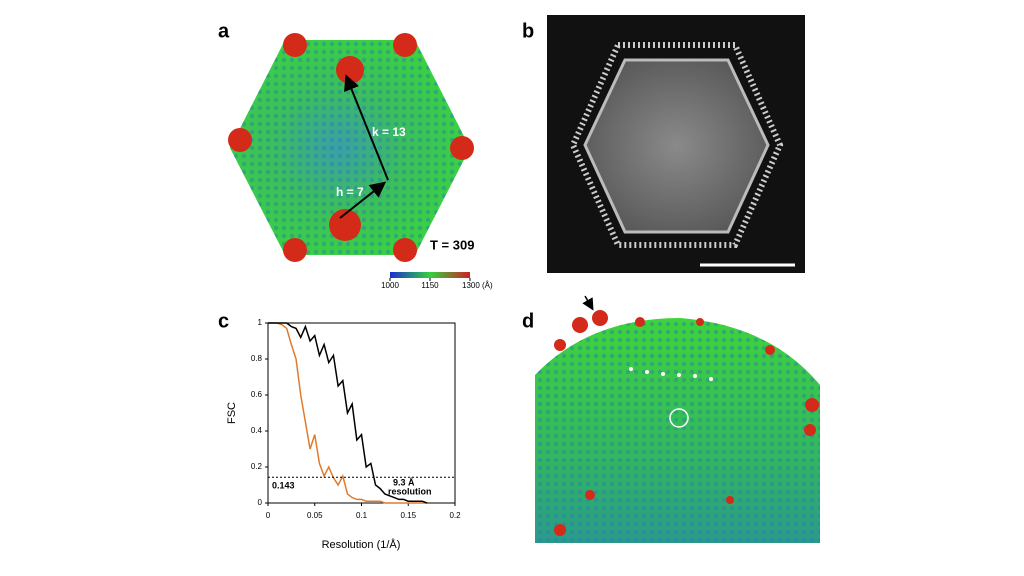 This screenshot has height=576, width=1024. Describe the element at coordinates (257, 358) in the screenshot. I see `y-tick-label: 0.8` at that location.